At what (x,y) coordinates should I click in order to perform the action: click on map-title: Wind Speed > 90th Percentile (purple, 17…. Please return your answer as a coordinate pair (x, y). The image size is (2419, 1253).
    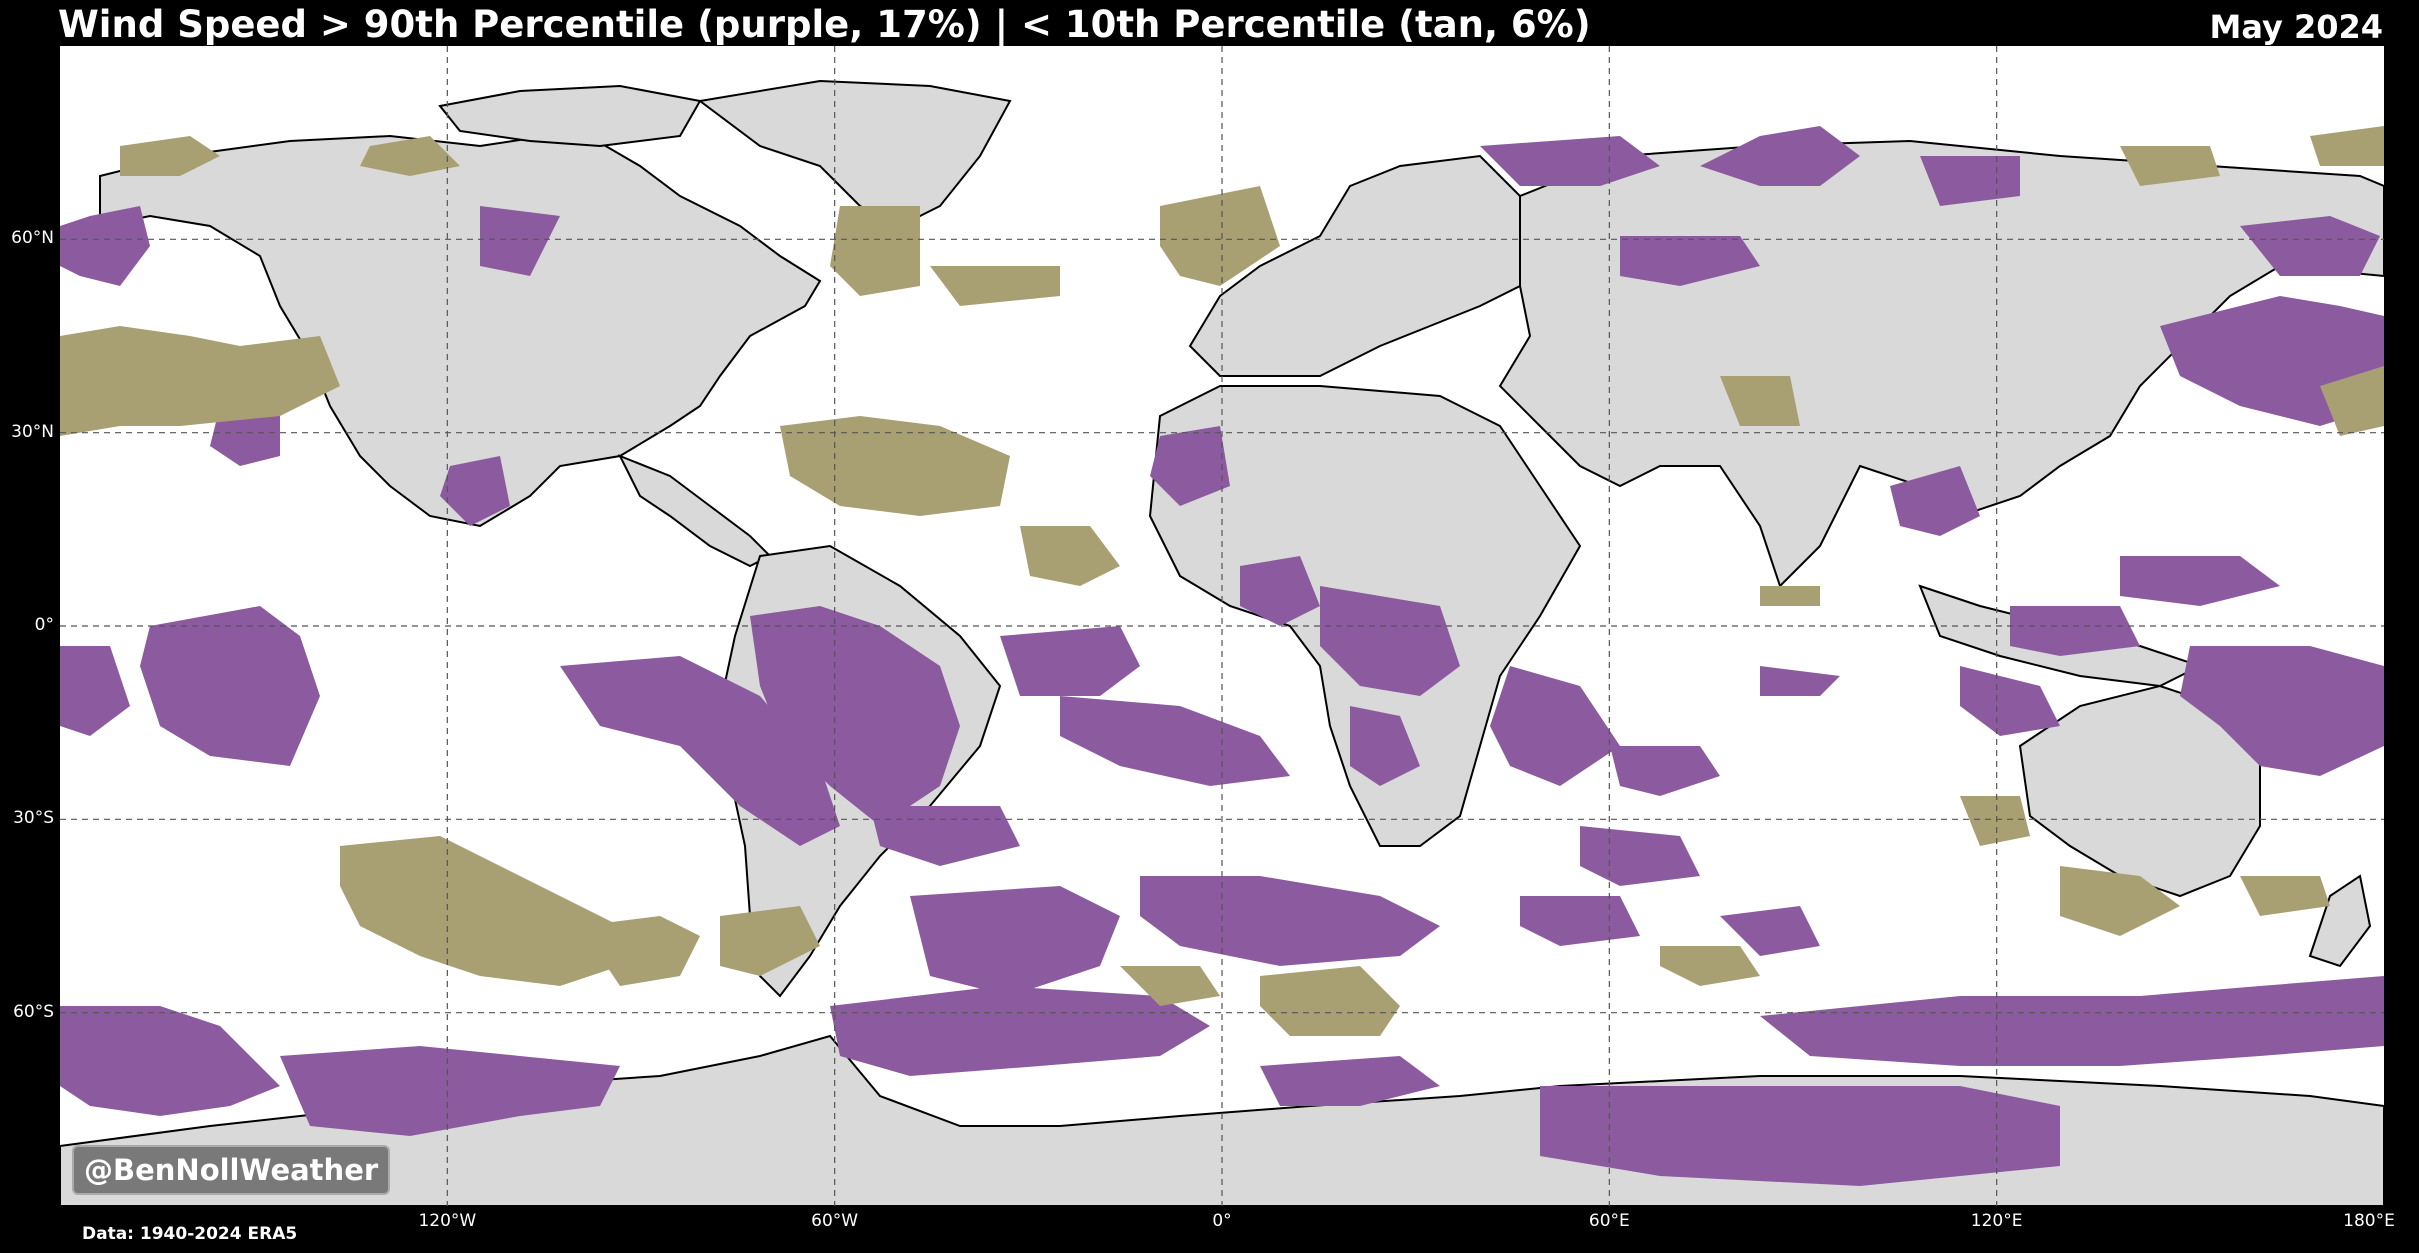
    Looking at the image, I should click on (824, 24).